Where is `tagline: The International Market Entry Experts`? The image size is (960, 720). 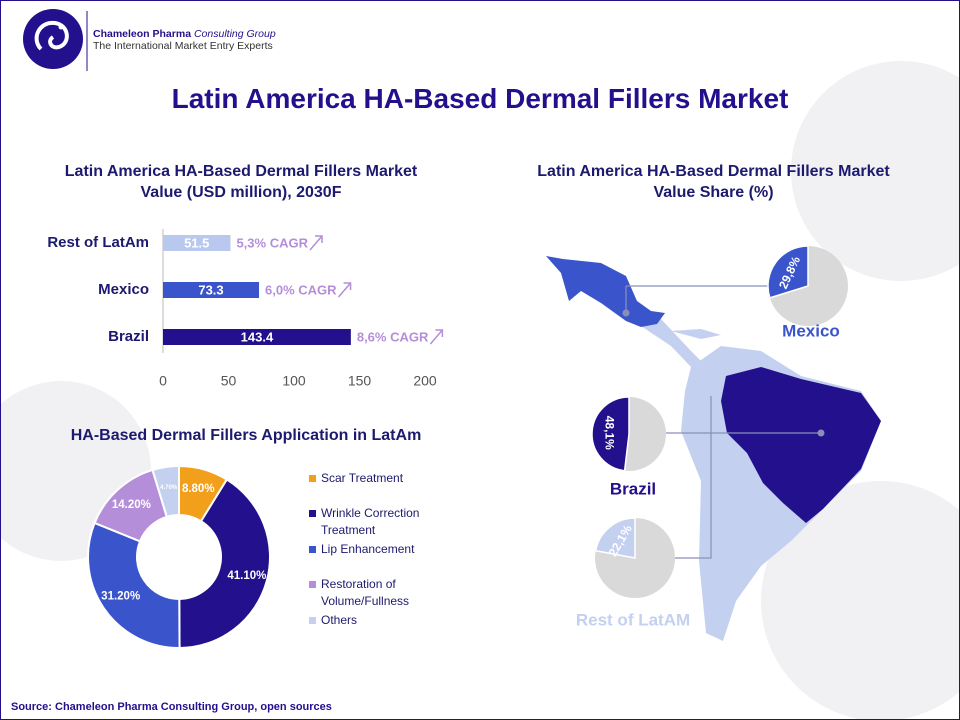
tagline: The International Market Entry Experts is located at coordinates (183, 46).